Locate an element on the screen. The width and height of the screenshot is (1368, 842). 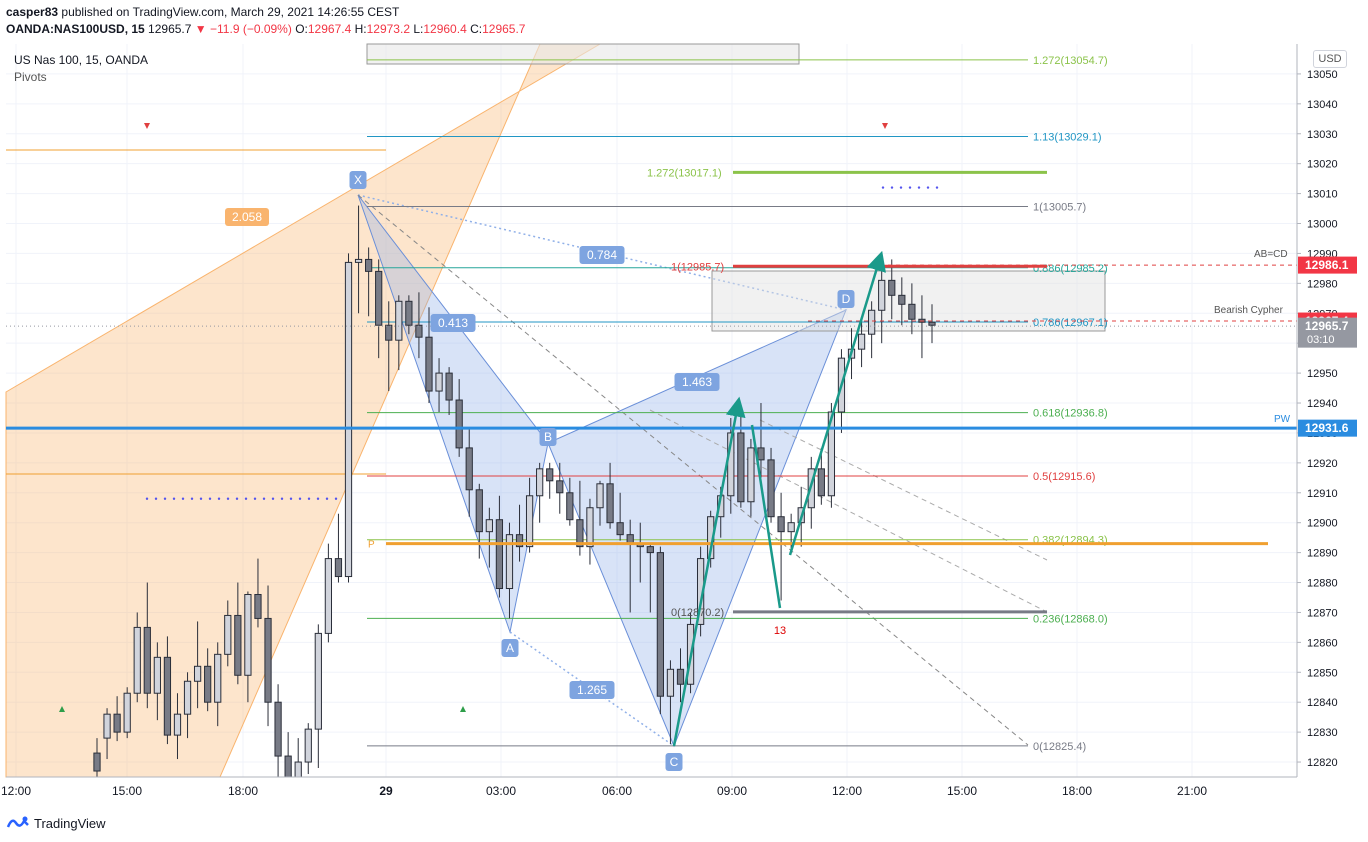
target-1272-label: 1.272(13017.1) is located at coordinates (684, 173).